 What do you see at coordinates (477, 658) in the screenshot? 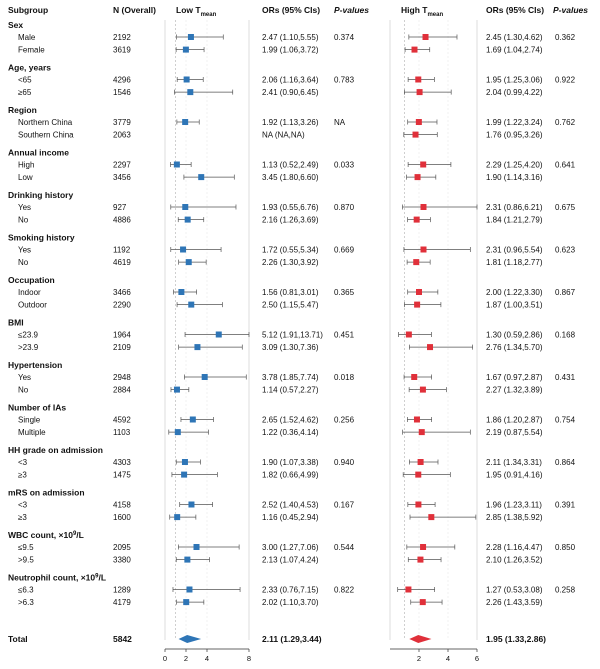
I see `high-axis-tick-label: 6` at bounding box center [477, 658].